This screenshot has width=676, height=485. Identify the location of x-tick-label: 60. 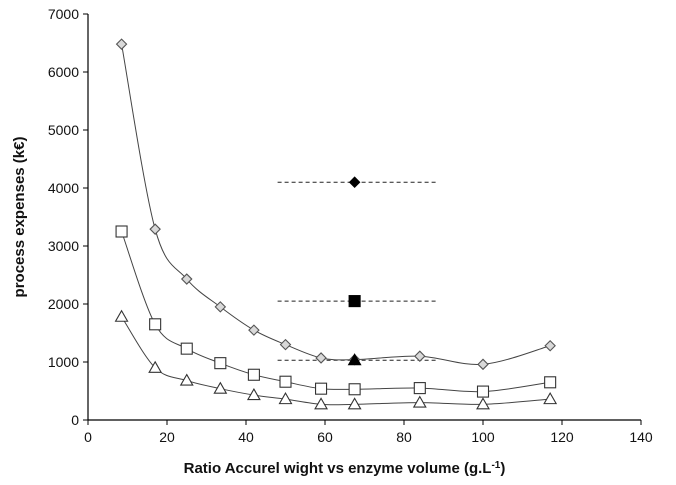
(325, 437).